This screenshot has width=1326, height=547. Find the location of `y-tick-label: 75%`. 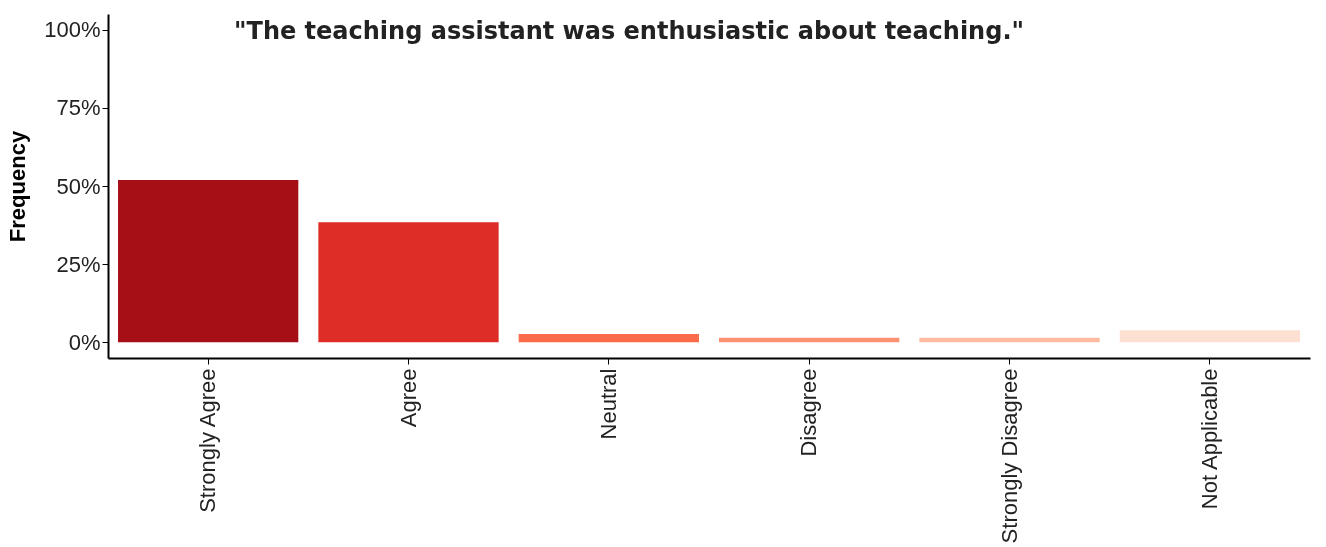

y-tick-label: 75% is located at coordinates (78, 108).